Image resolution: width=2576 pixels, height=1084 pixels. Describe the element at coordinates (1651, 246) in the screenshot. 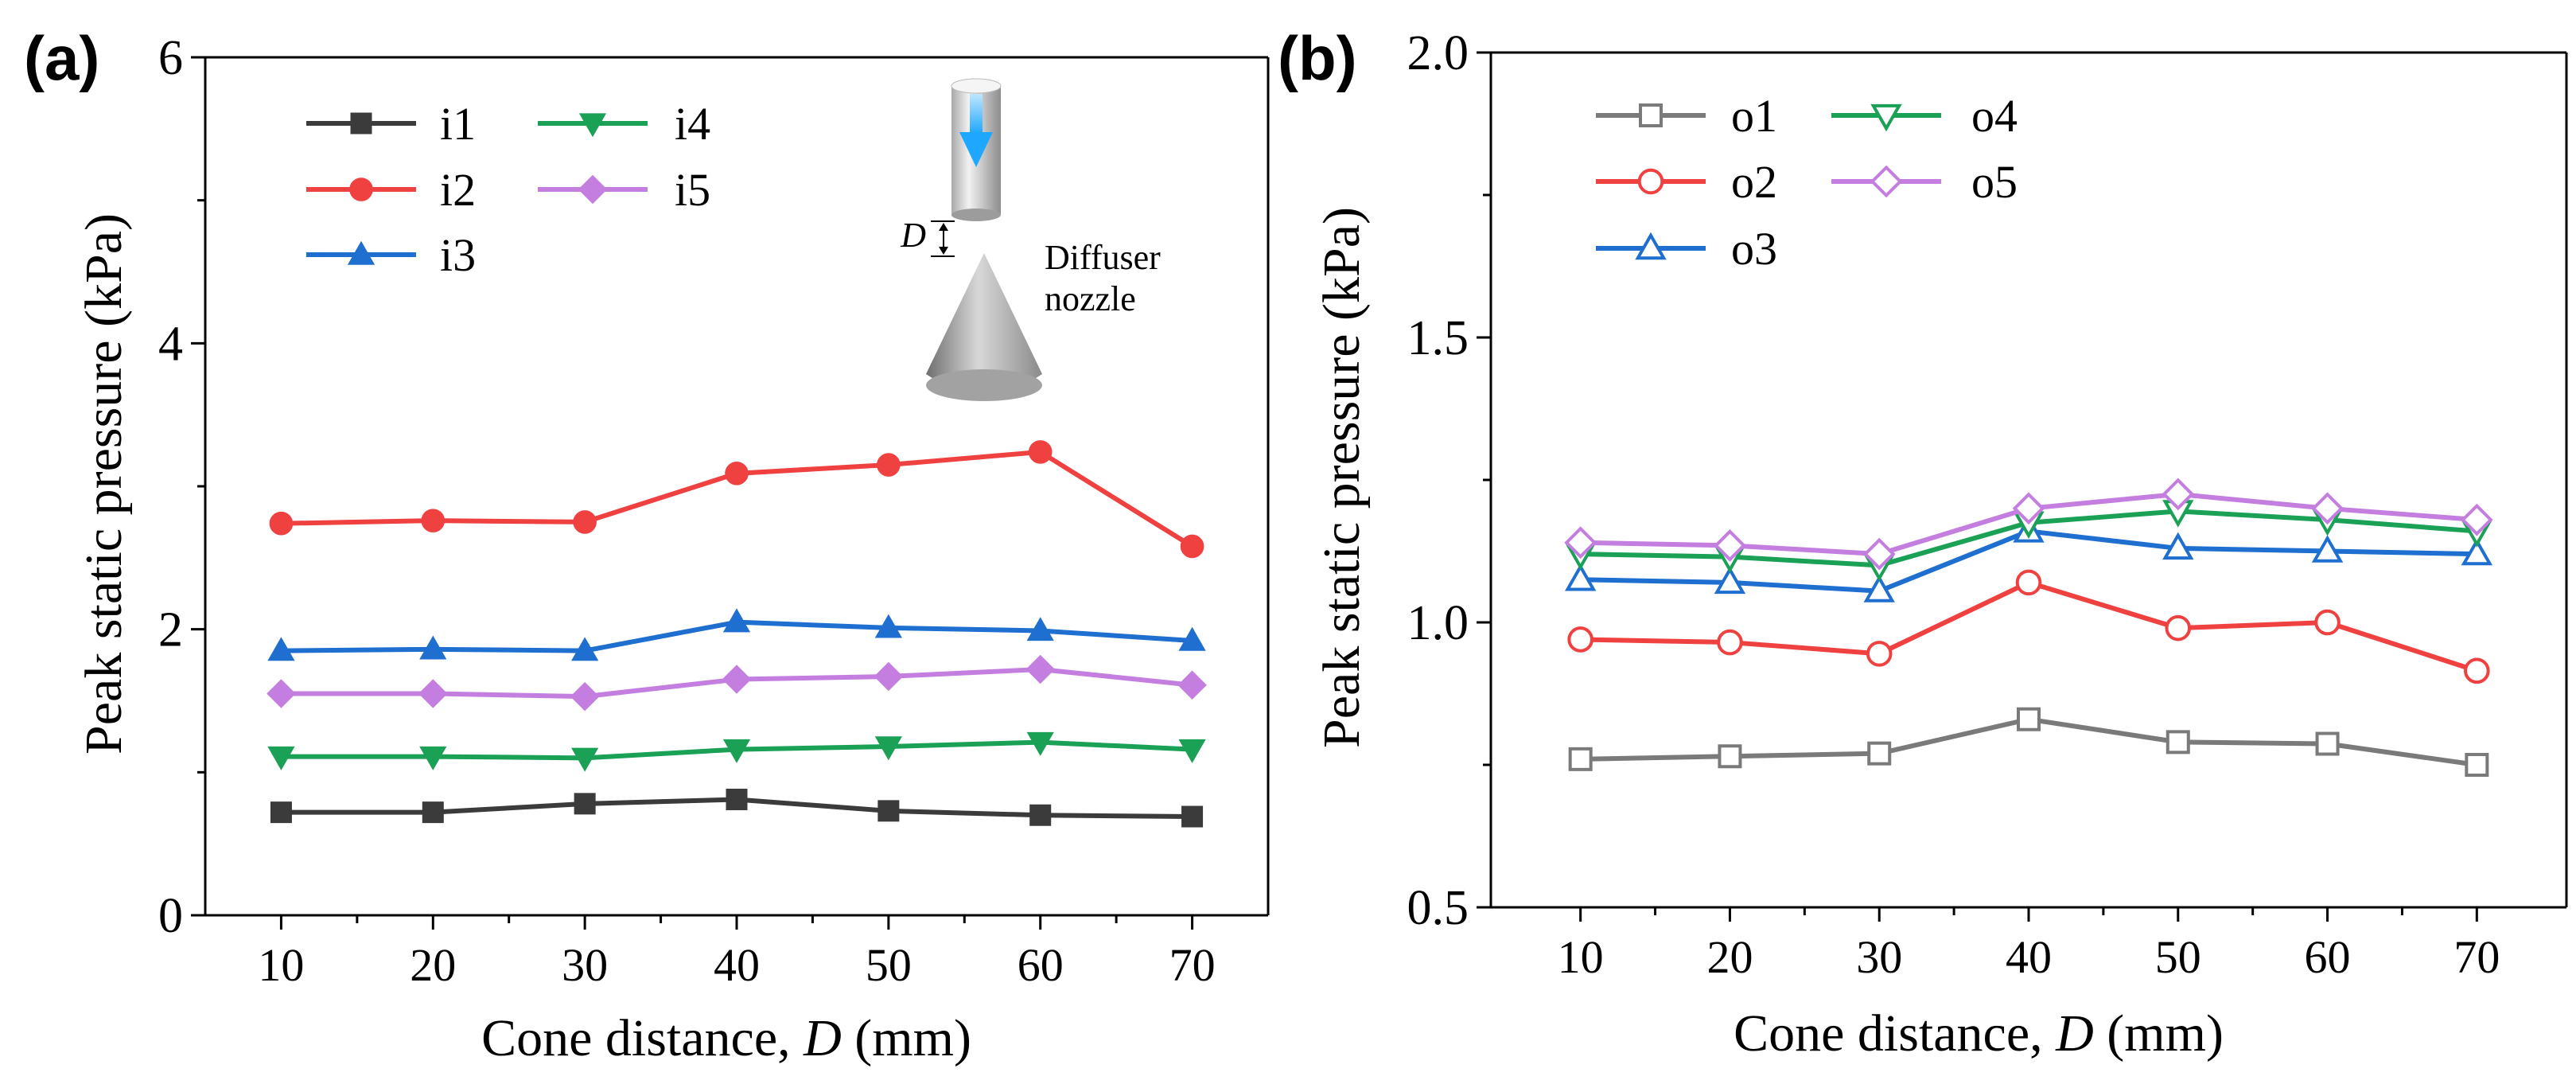

I see `panel-b-legend-marker-o3` at that location.